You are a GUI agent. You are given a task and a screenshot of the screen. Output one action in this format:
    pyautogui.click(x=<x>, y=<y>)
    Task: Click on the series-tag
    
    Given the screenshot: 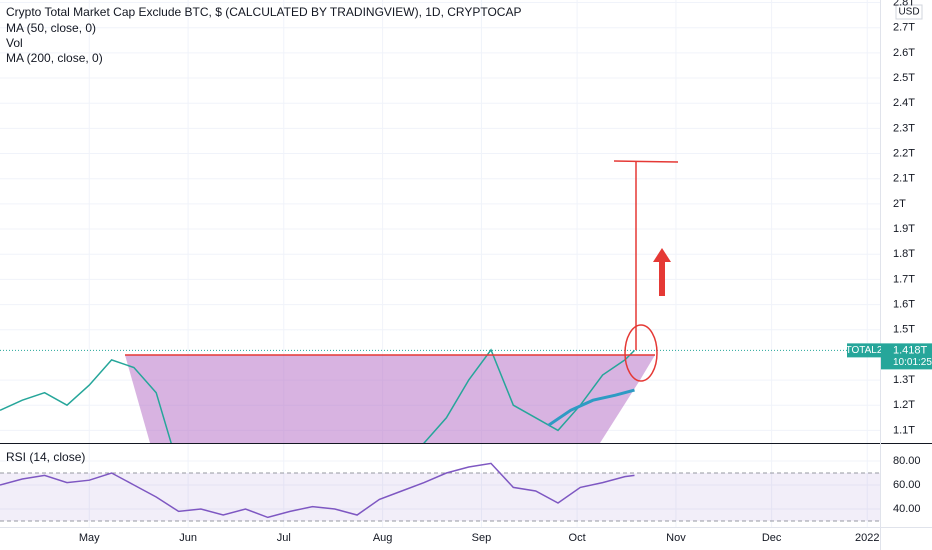 What is the action you would take?
    pyautogui.click(x=864, y=350)
    